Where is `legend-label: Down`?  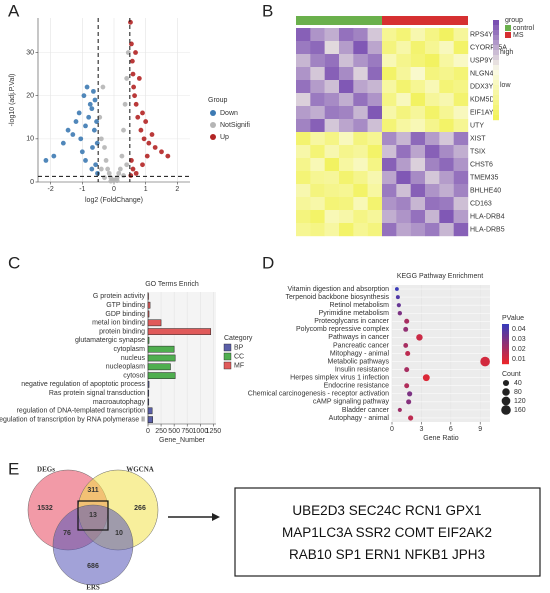
legend-label: Down is located at coordinates (229, 113).